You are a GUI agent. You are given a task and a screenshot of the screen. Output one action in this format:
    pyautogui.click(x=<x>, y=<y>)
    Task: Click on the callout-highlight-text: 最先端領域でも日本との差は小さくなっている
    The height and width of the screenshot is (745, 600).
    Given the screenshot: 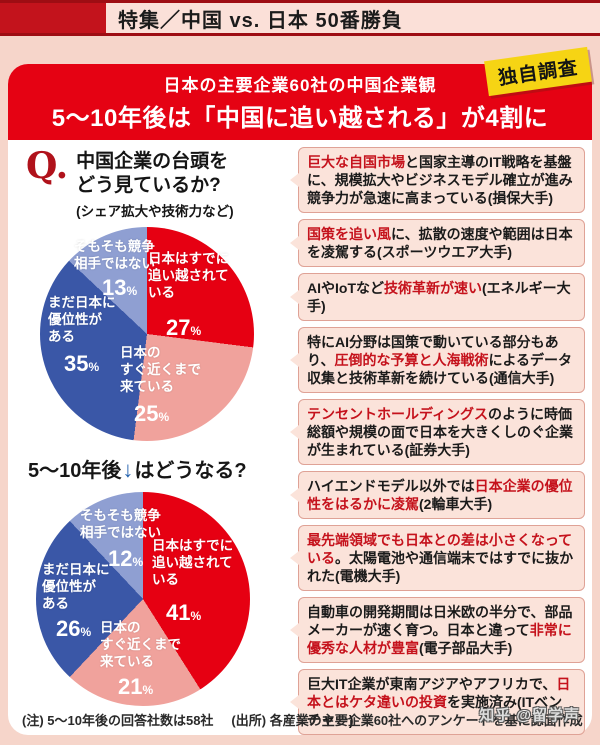 What is the action you would take?
    pyautogui.click(x=440, y=549)
    